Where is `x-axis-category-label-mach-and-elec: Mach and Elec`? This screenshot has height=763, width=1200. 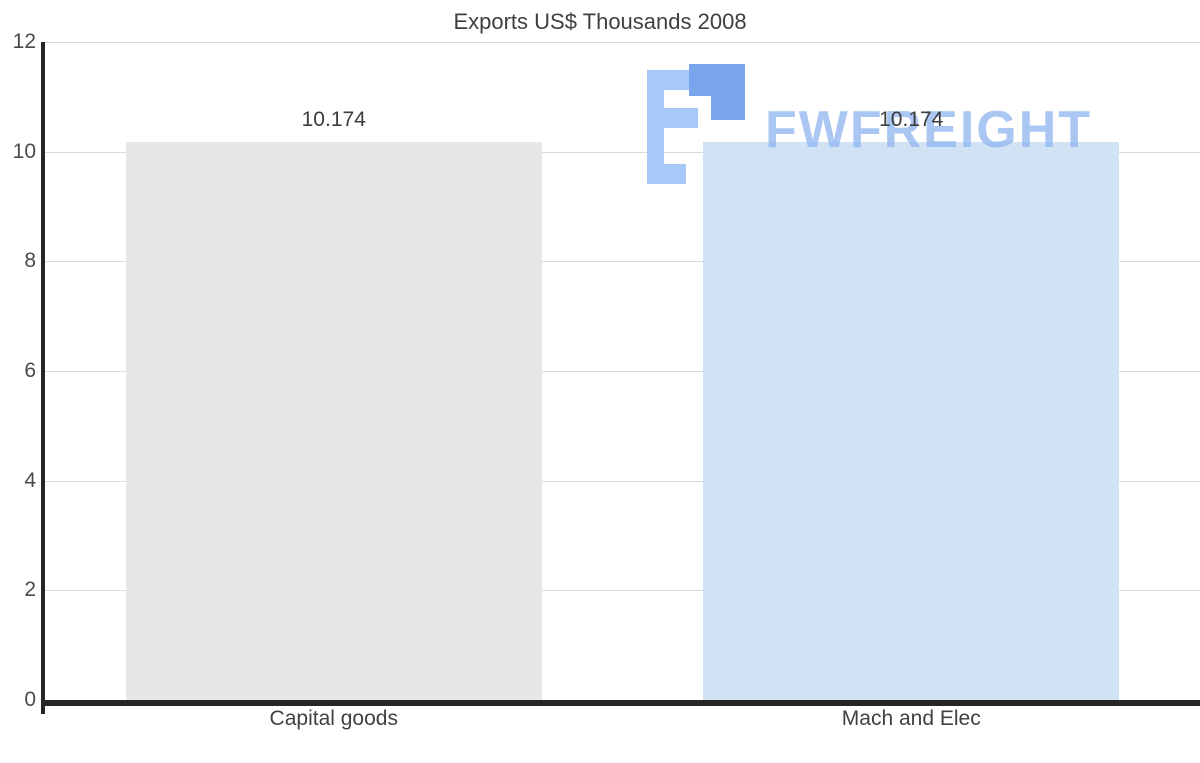 x-axis-category-label-mach-and-elec: Mach and Elec is located at coordinates (911, 718).